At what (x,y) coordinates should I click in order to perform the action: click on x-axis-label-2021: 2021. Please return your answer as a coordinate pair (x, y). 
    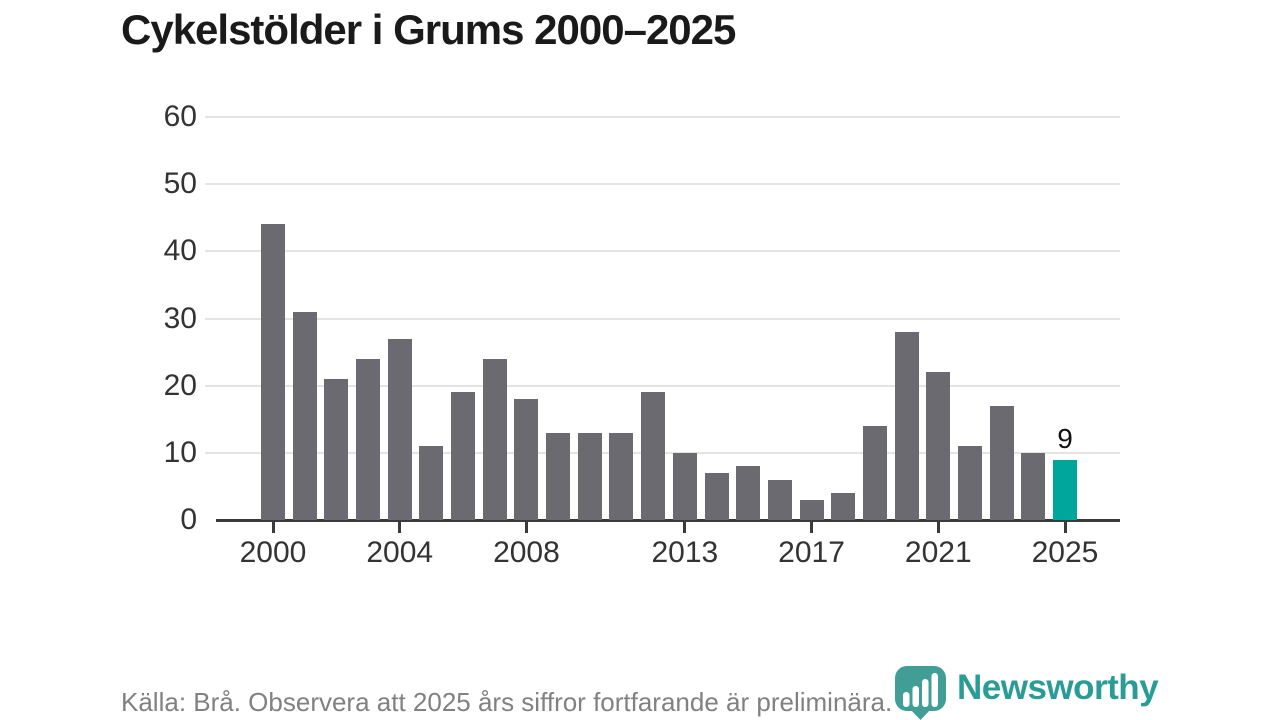
    Looking at the image, I should click on (938, 552).